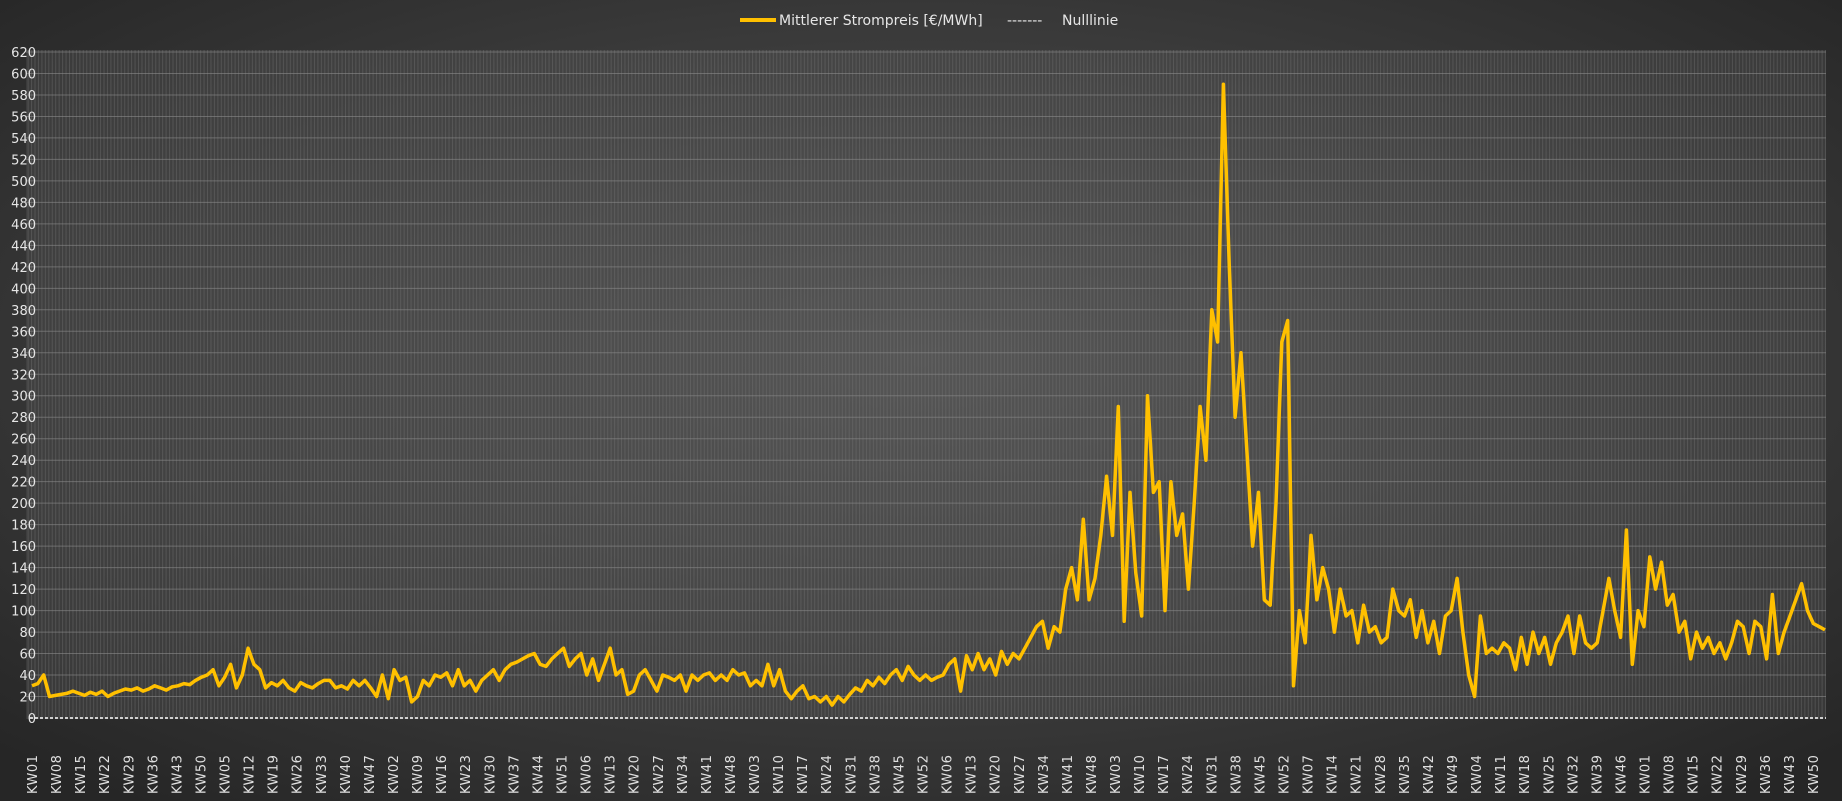 The height and width of the screenshot is (801, 1842). Describe the element at coordinates (587, 774) in the screenshot. I see `x-tick-label: KW06` at that location.